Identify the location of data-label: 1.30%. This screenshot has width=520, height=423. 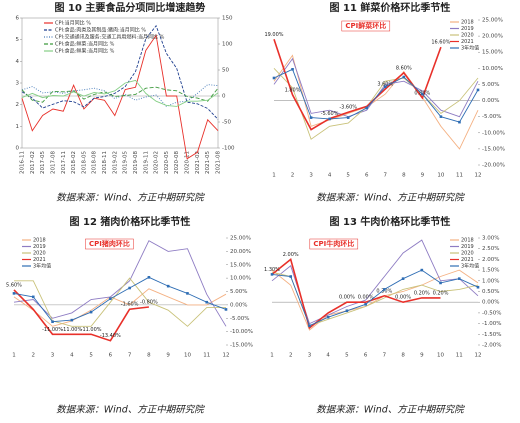
(272, 270).